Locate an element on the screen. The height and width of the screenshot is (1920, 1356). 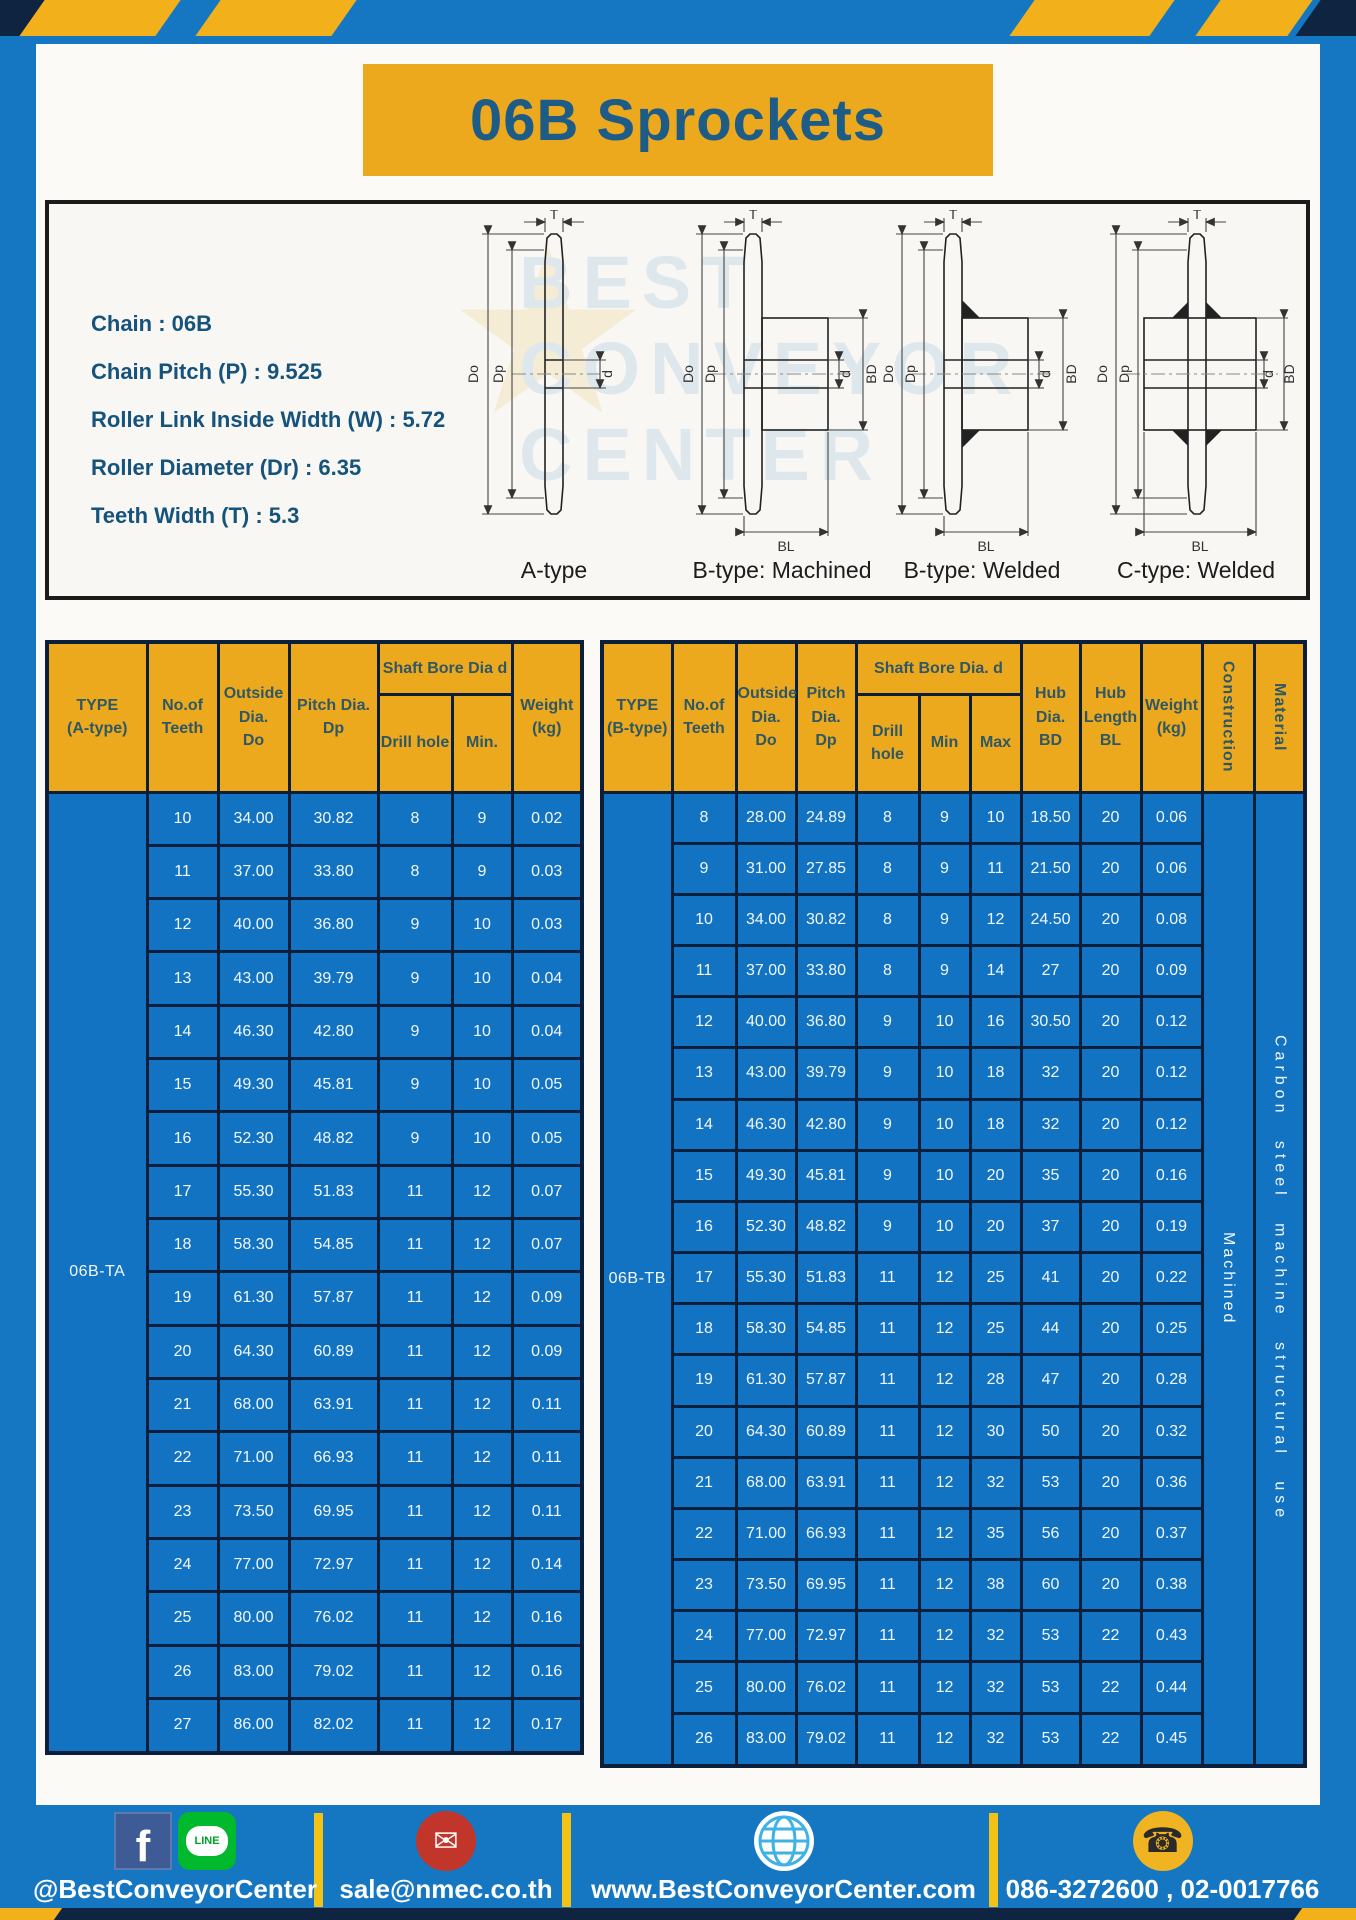
table-cell: 60 is located at coordinates (1050, 1585).